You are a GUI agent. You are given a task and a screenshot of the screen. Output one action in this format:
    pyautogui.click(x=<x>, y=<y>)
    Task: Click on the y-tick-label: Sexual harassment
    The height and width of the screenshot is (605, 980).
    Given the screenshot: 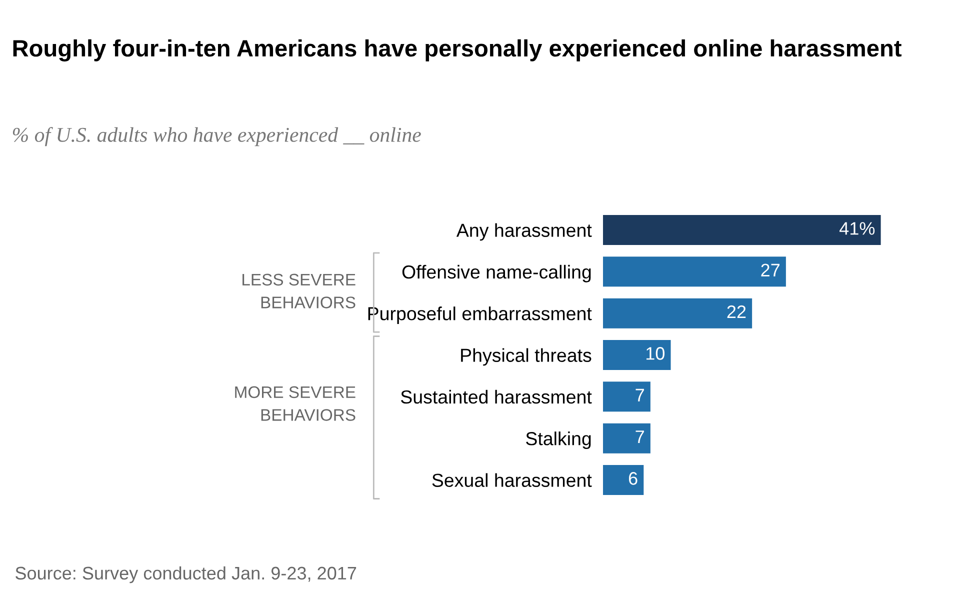 What is the action you would take?
    pyautogui.click(x=512, y=480)
    